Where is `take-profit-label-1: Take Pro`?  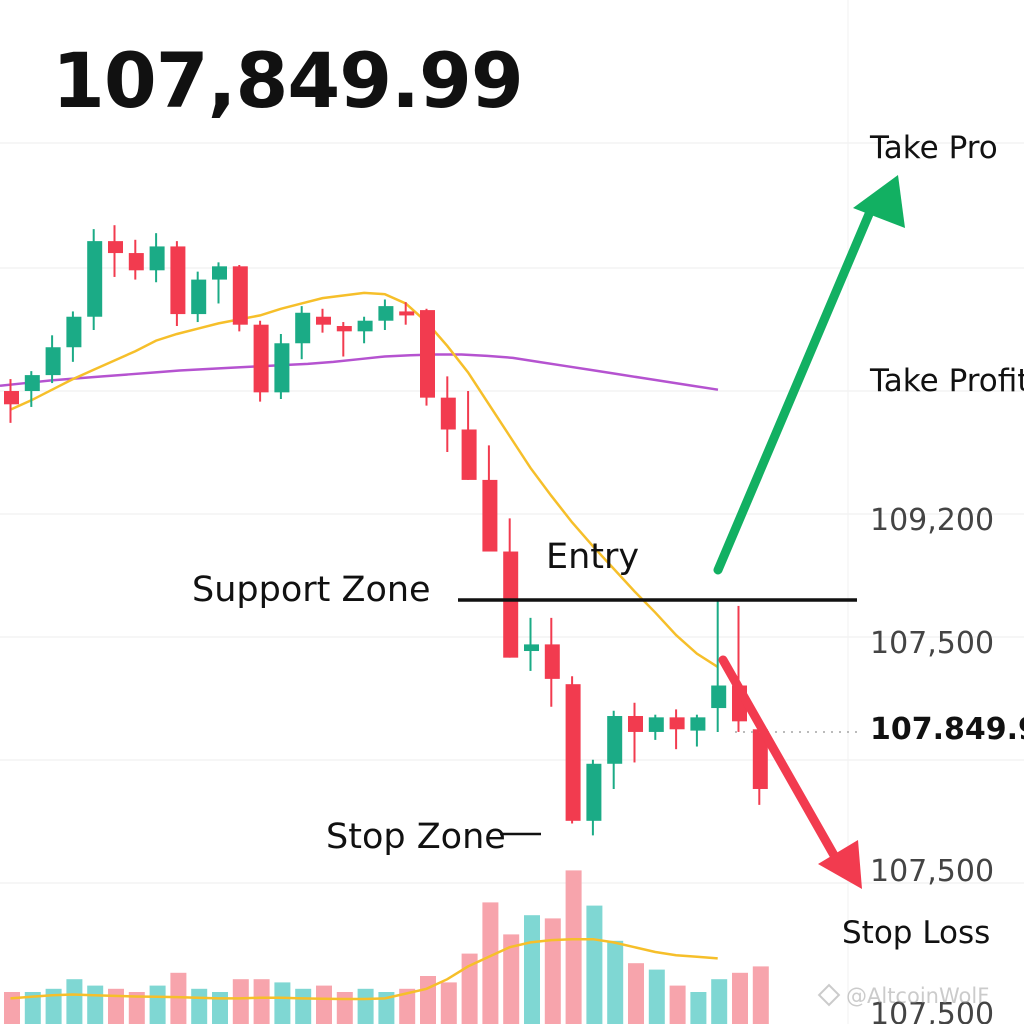 take-profit-label-1: Take Pro is located at coordinates (933, 148).